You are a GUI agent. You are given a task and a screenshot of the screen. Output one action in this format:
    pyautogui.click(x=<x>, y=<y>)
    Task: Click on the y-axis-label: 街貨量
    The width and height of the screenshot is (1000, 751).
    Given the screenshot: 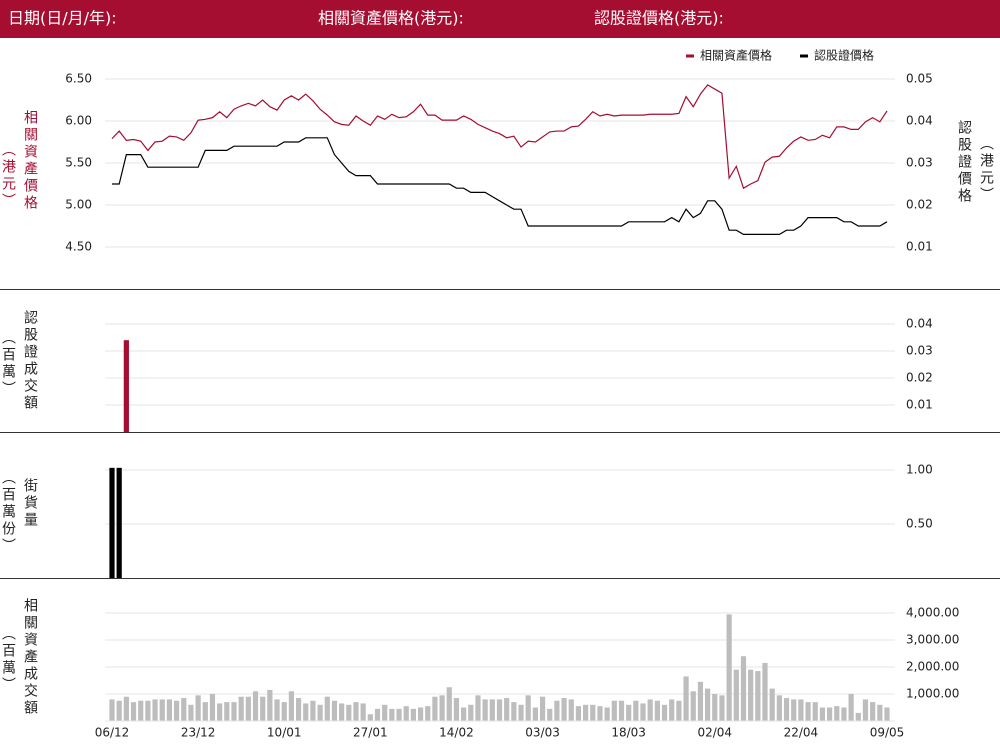 What is the action you would take?
    pyautogui.click(x=30, y=503)
    